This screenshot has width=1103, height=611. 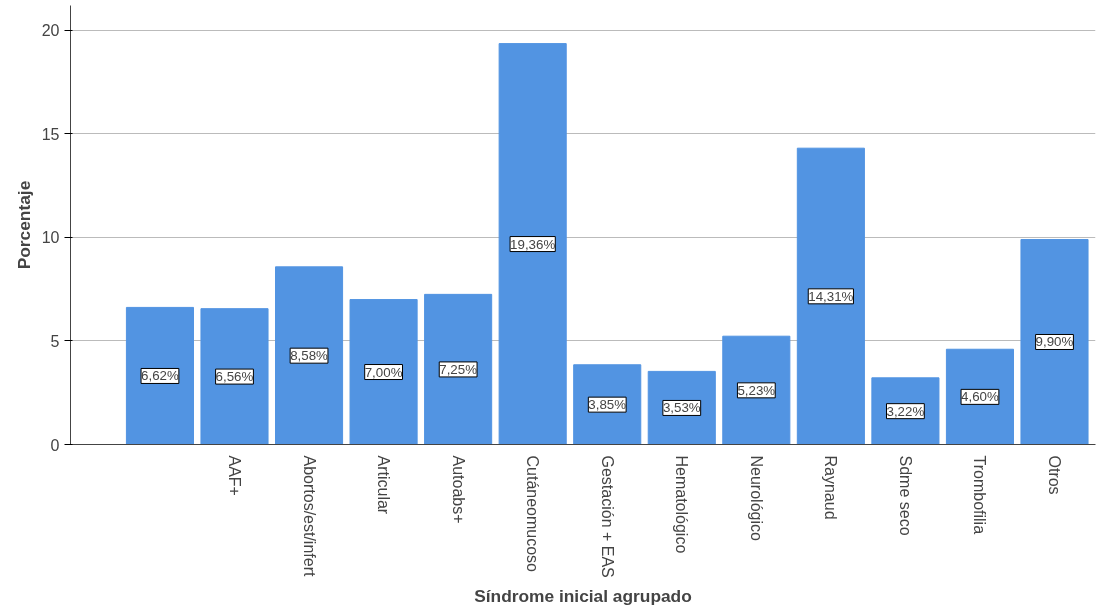 I want to click on x-axis-title: Síndrome inicial agrupado, so click(x=583, y=595).